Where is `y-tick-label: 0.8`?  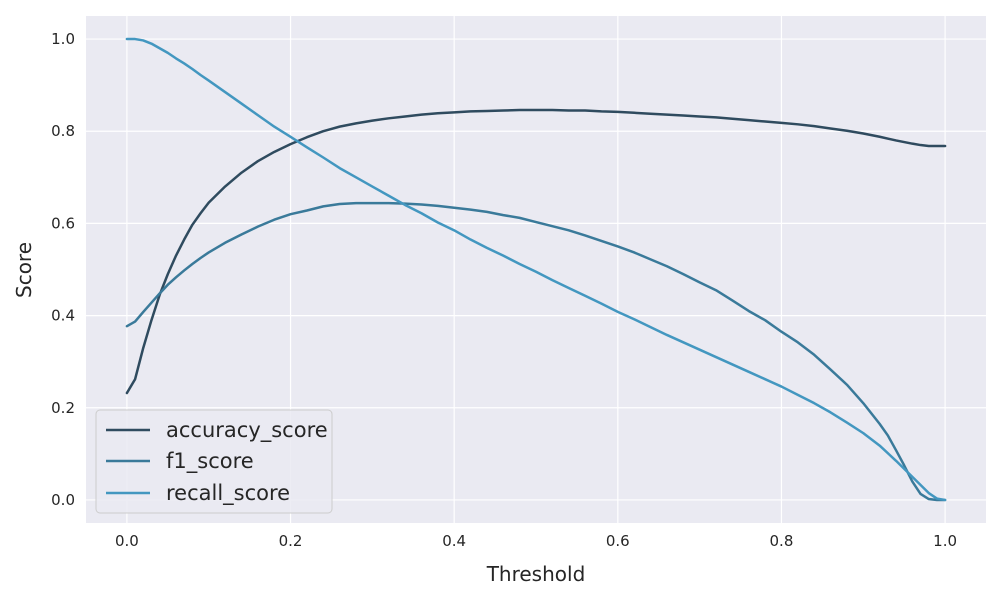
y-tick-label: 0.8 is located at coordinates (63, 131).